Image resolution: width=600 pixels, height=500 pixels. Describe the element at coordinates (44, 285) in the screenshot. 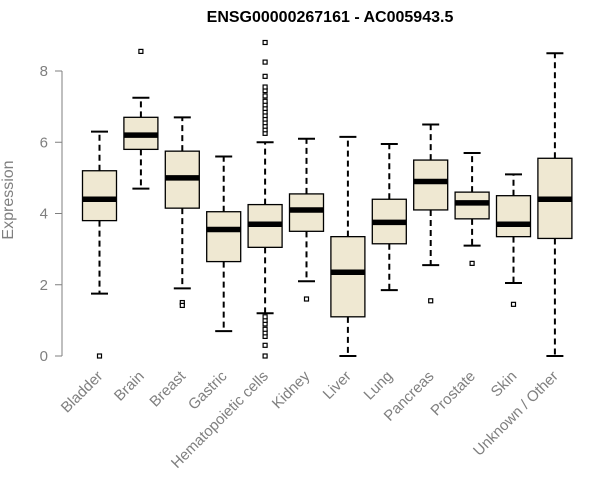

I see `y-tick-label: 2` at that location.